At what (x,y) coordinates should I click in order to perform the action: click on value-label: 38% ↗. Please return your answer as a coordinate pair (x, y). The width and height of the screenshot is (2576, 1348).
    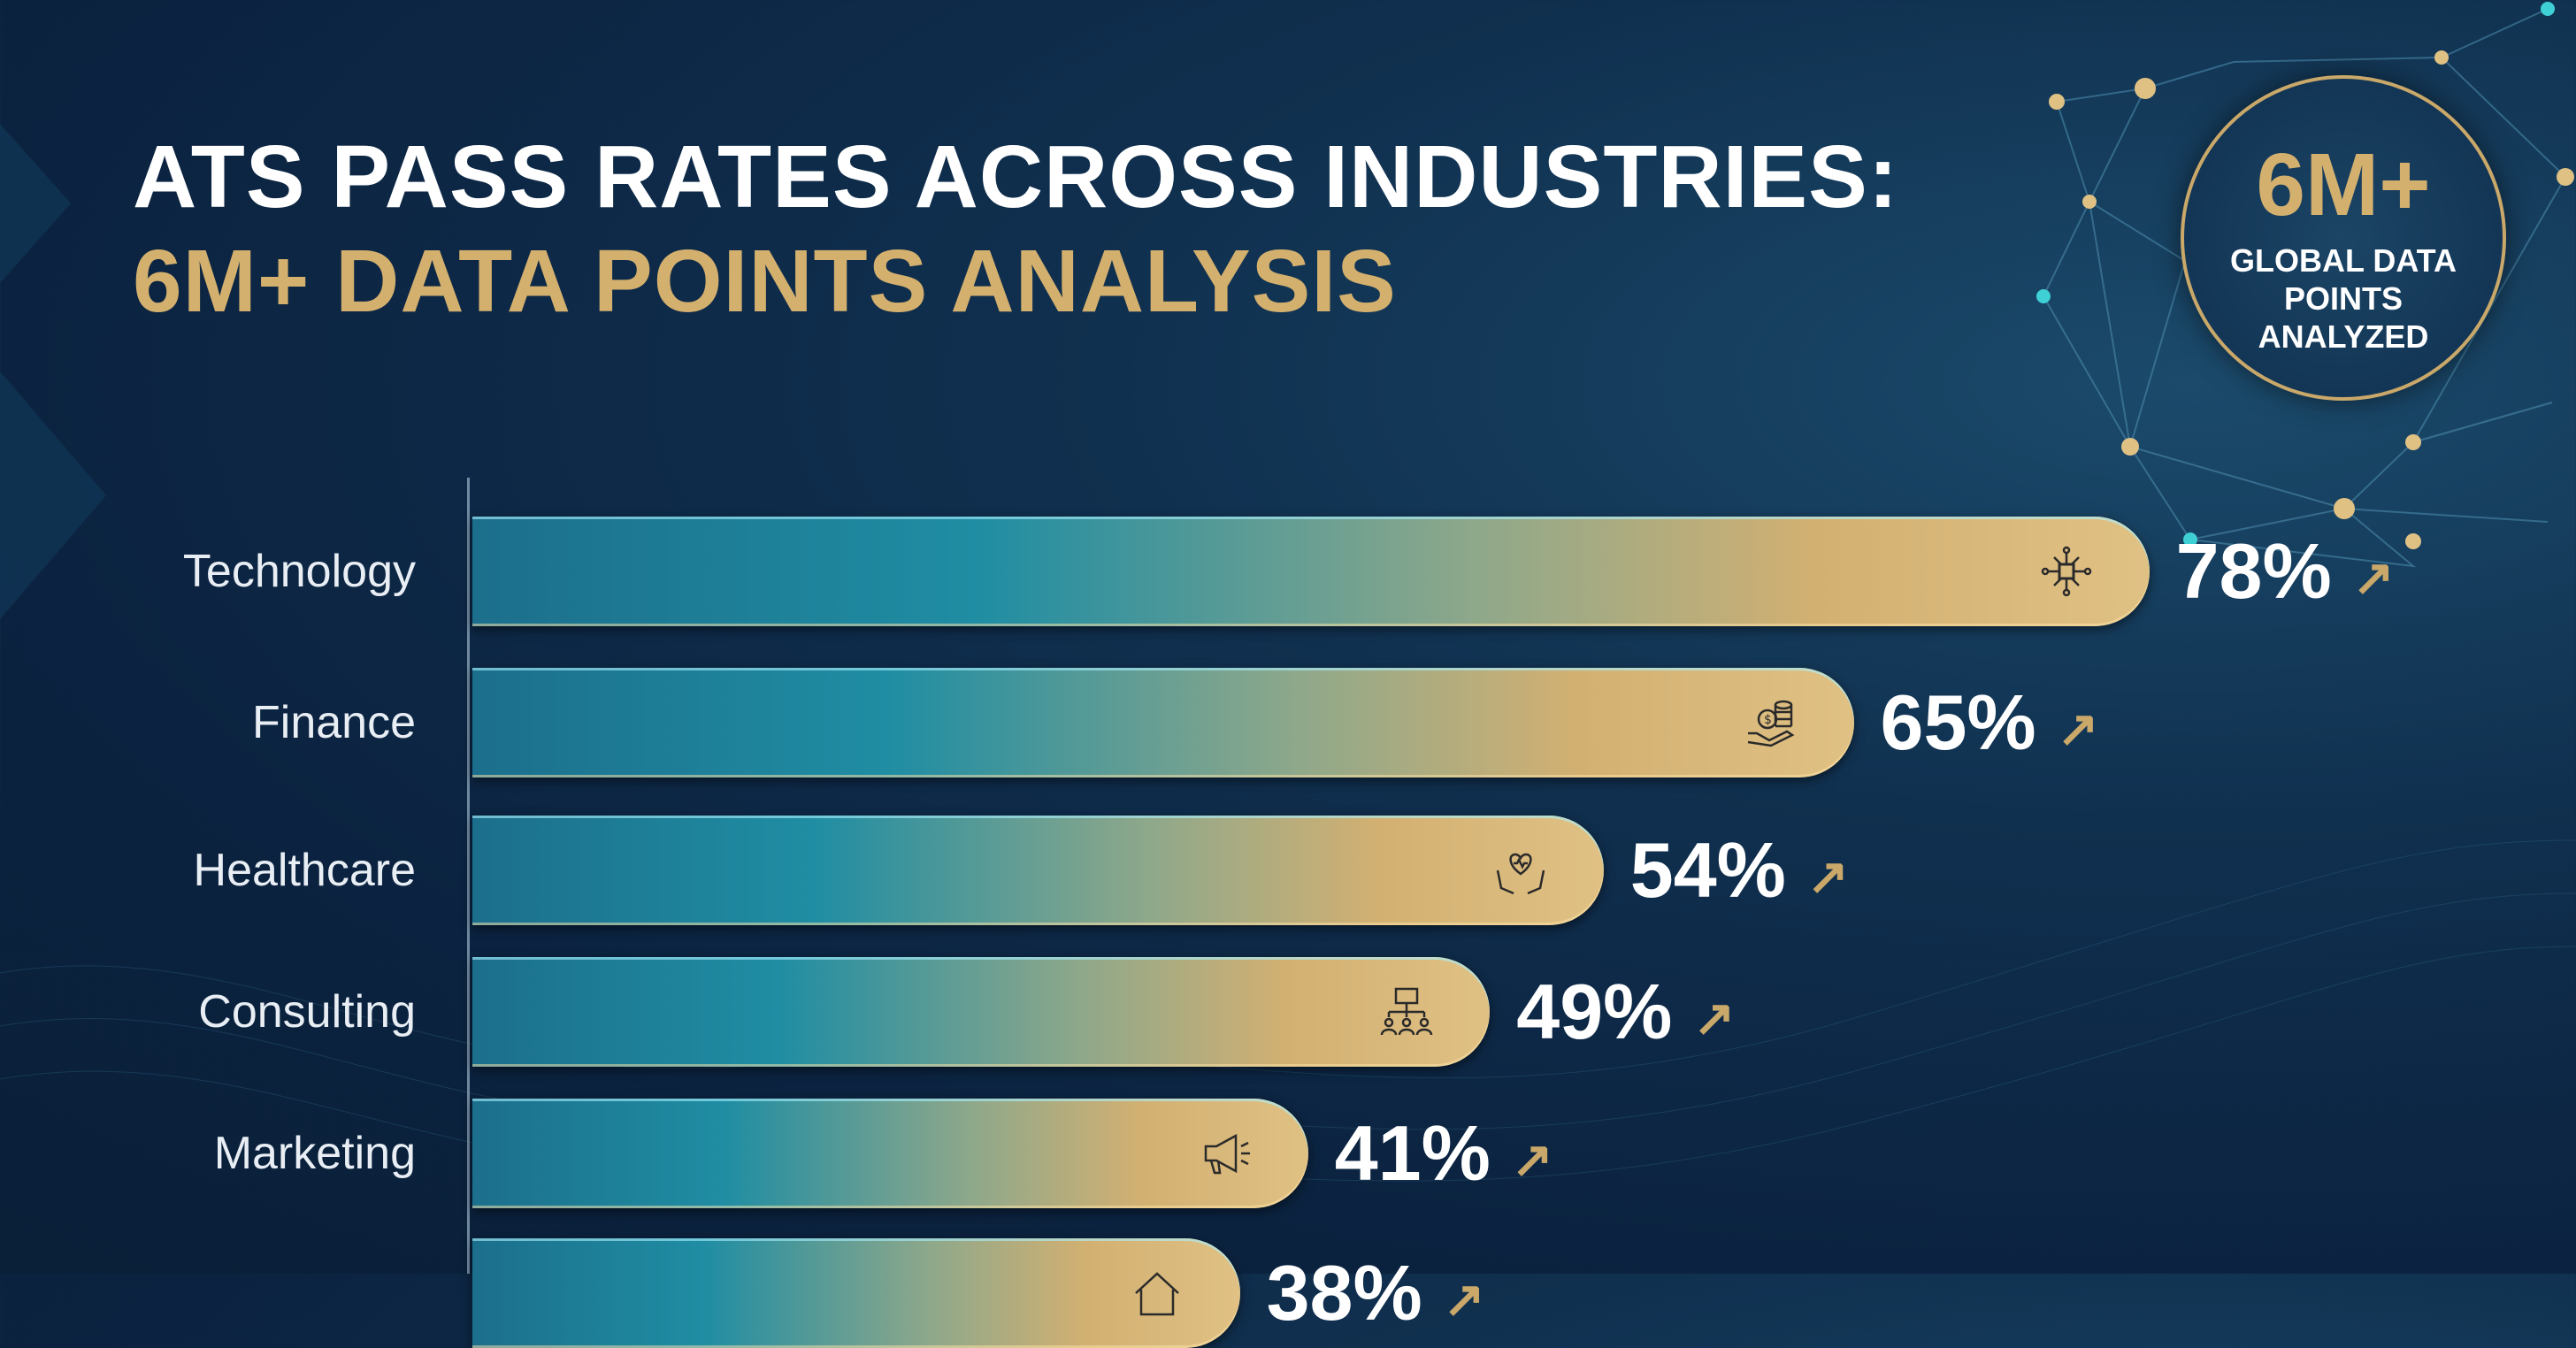
    Looking at the image, I should click on (1376, 1293).